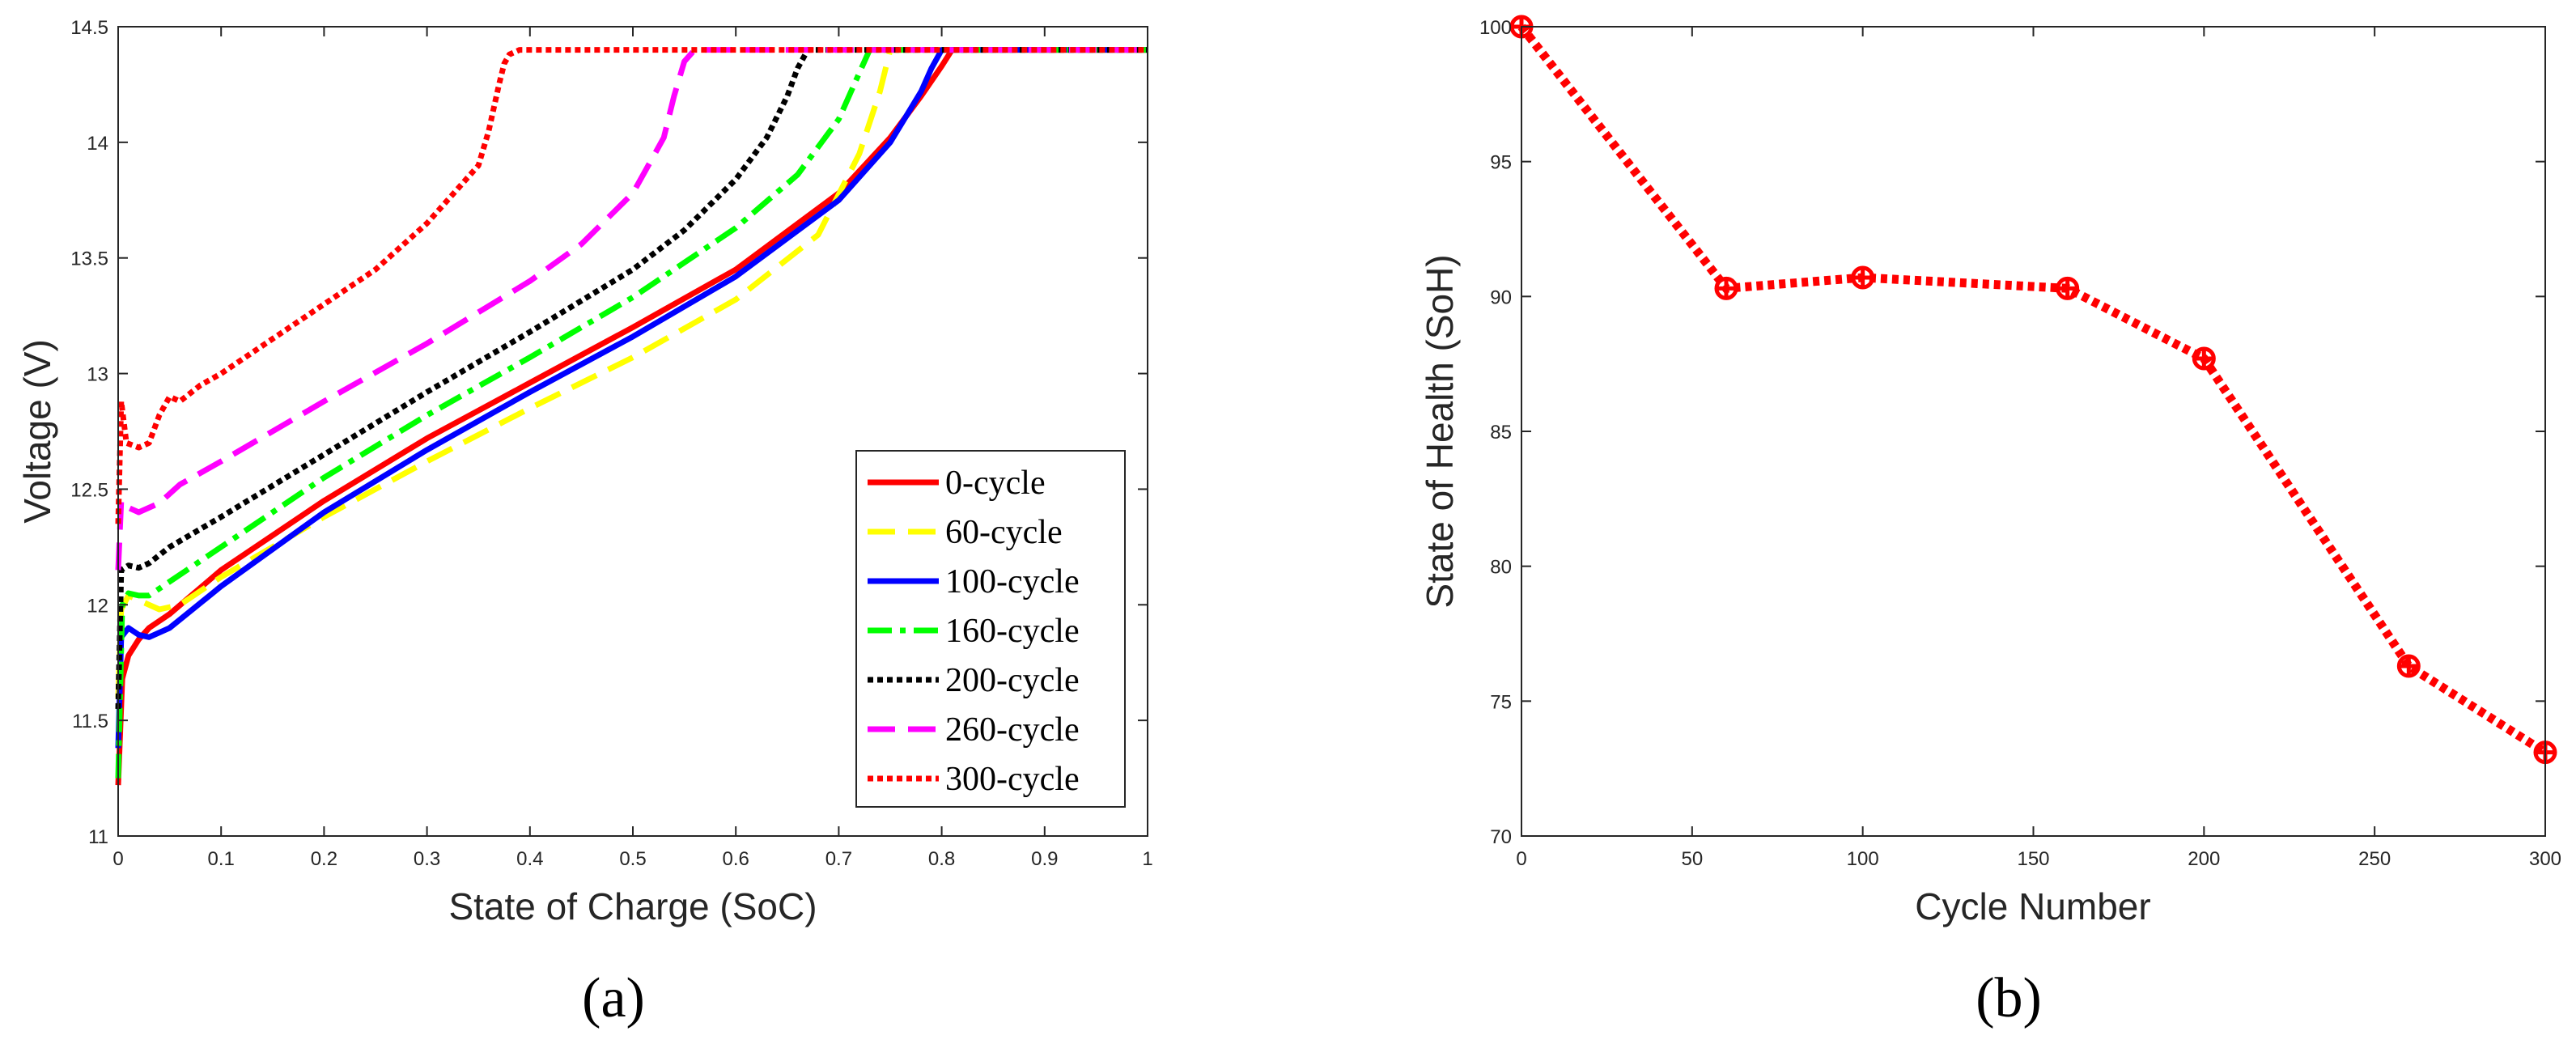  What do you see at coordinates (90, 721) in the screenshot?
I see `chart-a-y-tick-label: 11.5` at bounding box center [90, 721].